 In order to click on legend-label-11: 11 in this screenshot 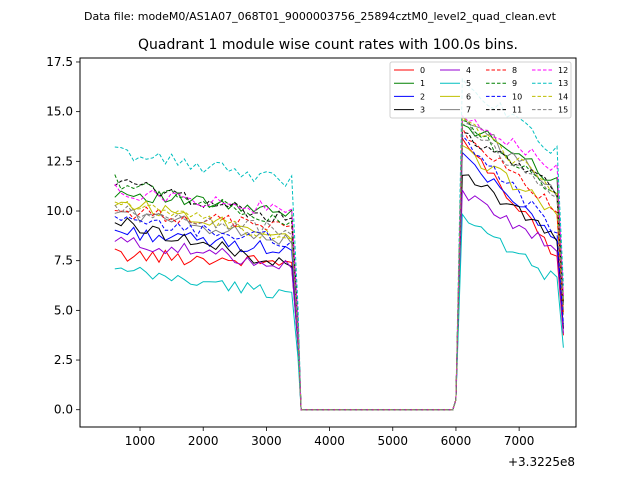, I will do `click(517, 110)`.